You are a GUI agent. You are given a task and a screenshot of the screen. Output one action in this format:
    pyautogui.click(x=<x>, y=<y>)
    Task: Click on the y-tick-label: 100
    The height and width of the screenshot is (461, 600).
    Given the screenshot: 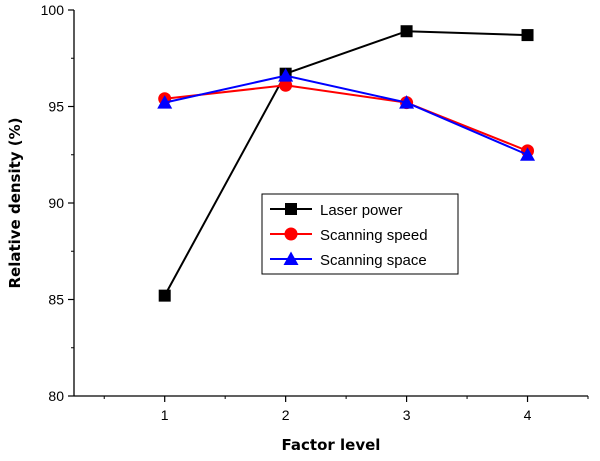 What is the action you would take?
    pyautogui.click(x=53, y=10)
    